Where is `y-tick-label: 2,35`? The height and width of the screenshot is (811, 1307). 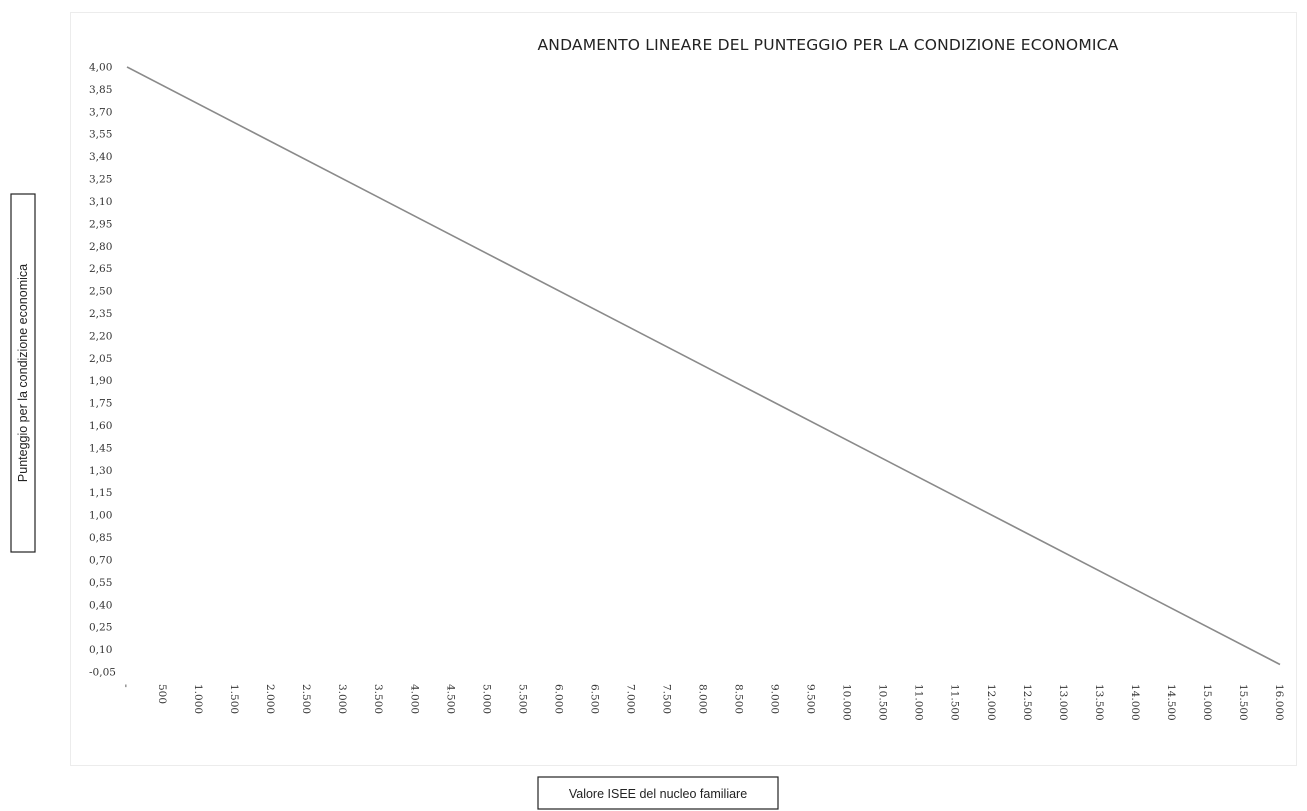
y-tick-label: 2,35 is located at coordinates (100, 314).